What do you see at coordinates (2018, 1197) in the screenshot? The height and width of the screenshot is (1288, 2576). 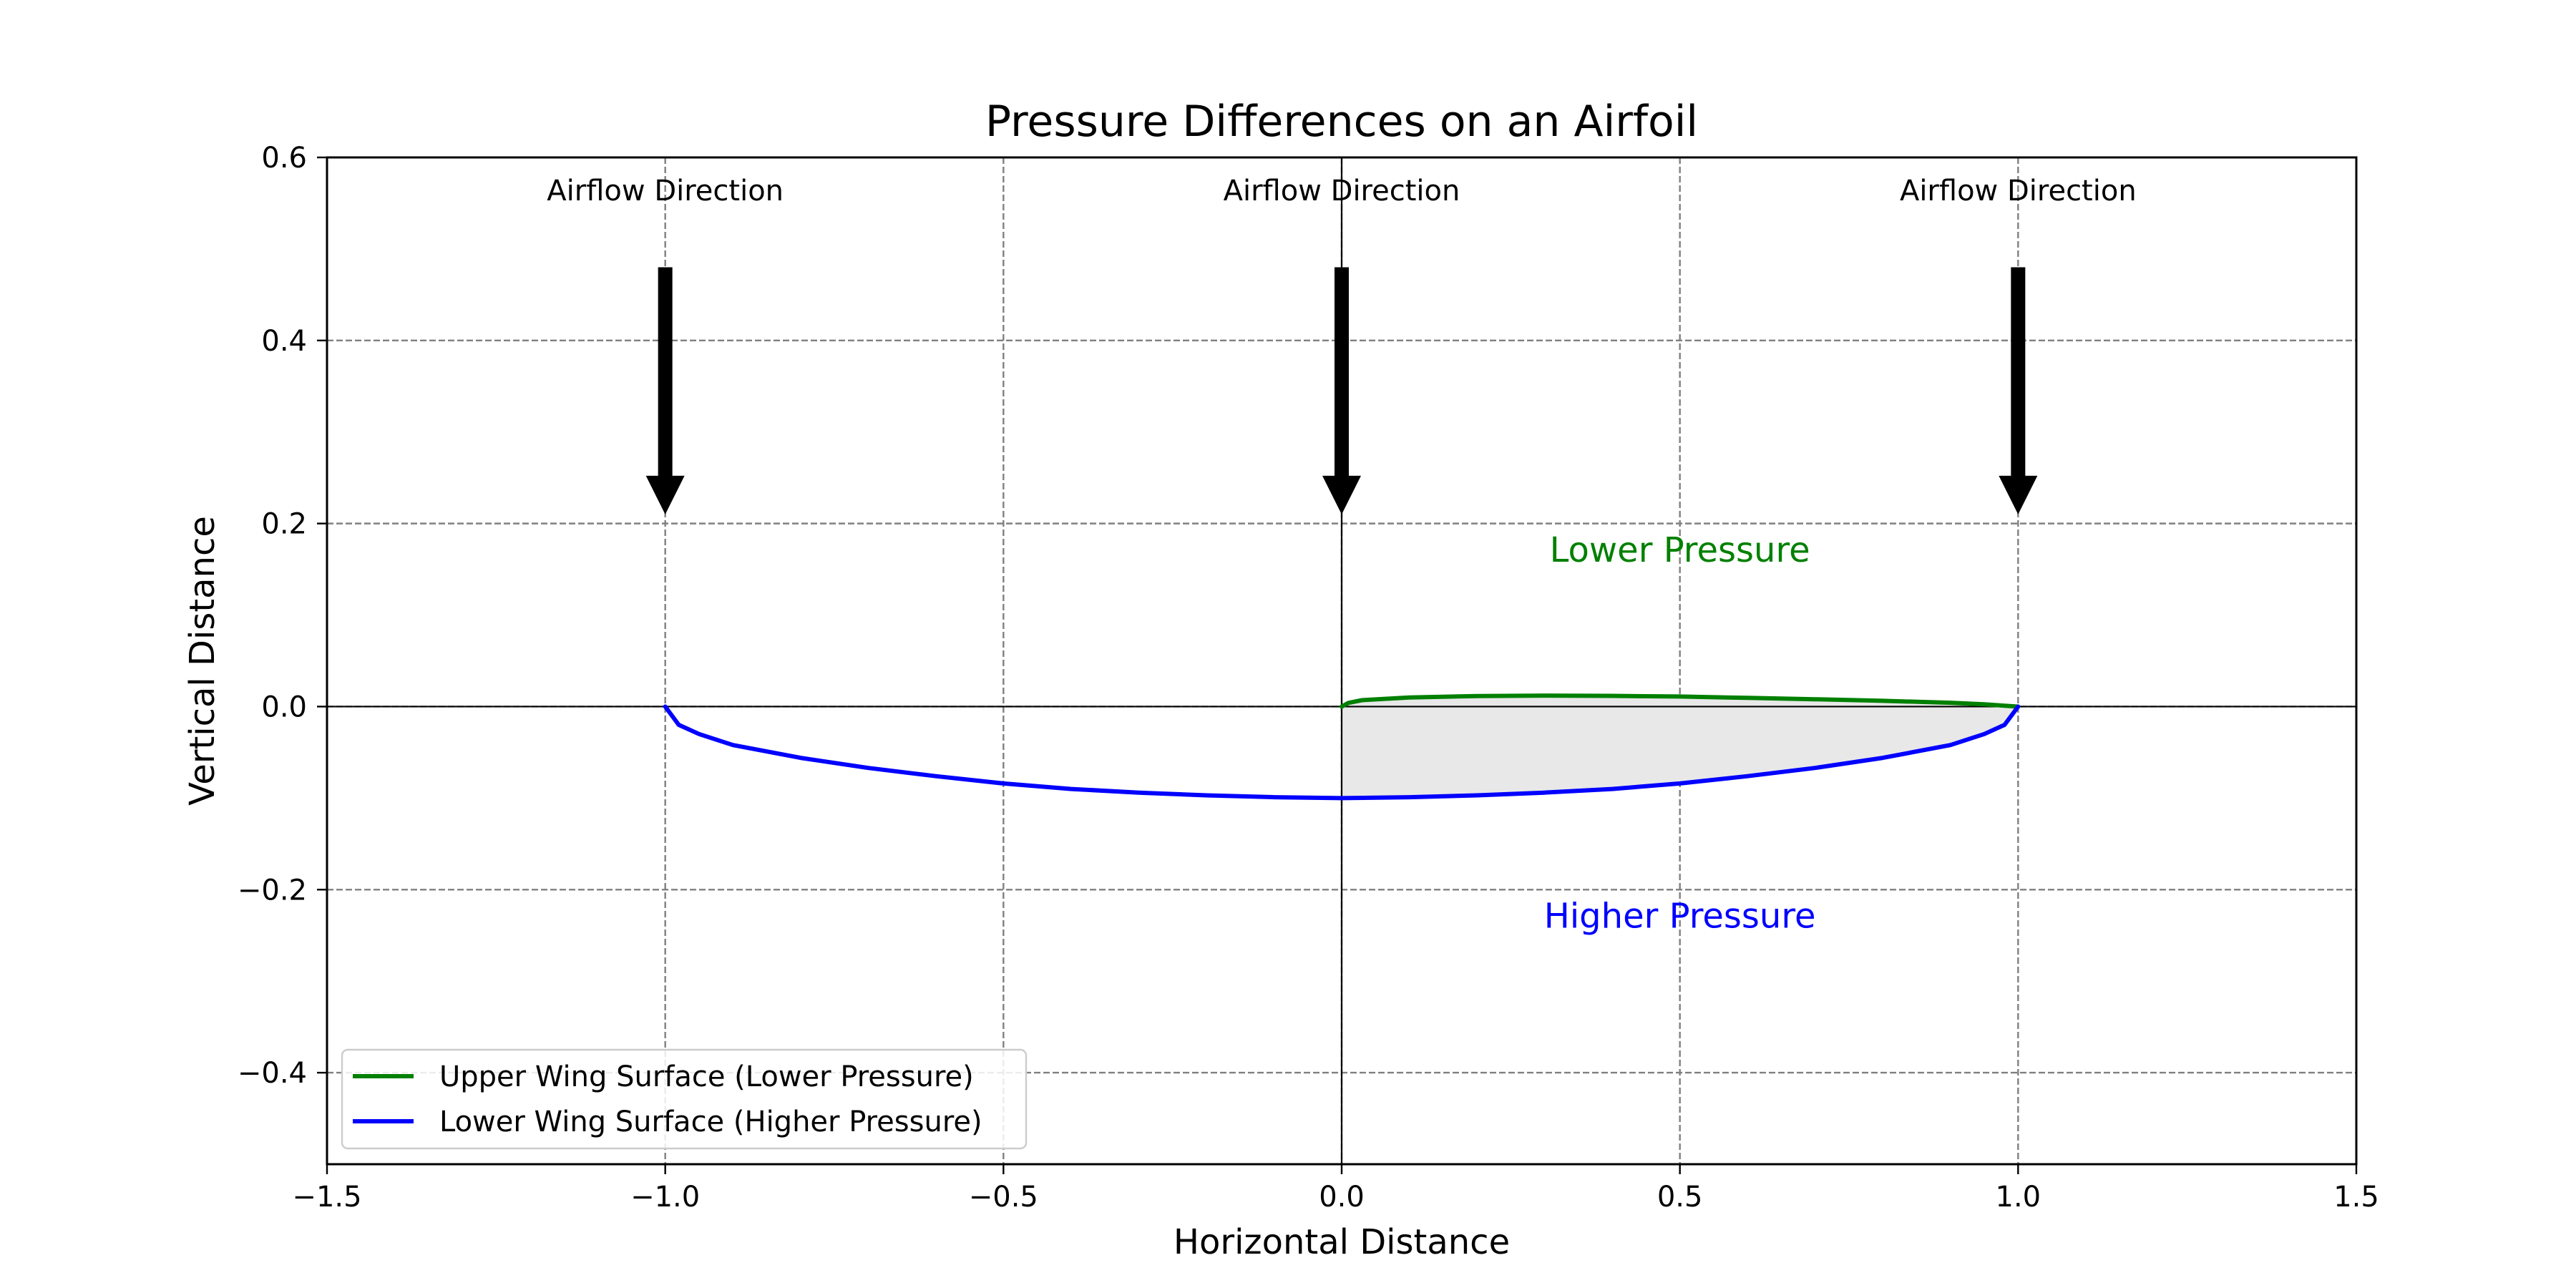 I see `x-tick-label: 1.0` at bounding box center [2018, 1197].